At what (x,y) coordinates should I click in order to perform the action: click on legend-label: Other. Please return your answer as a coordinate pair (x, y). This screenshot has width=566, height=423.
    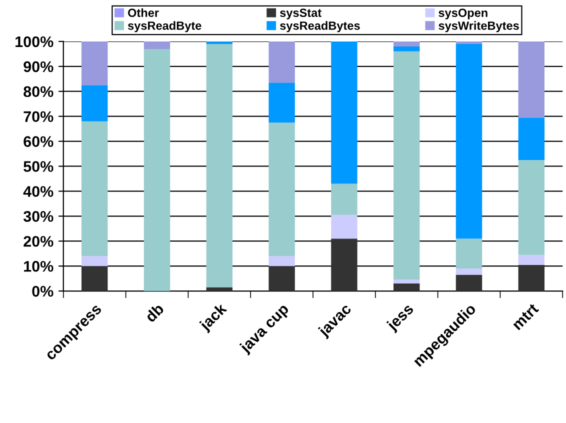
    Looking at the image, I should click on (143, 12).